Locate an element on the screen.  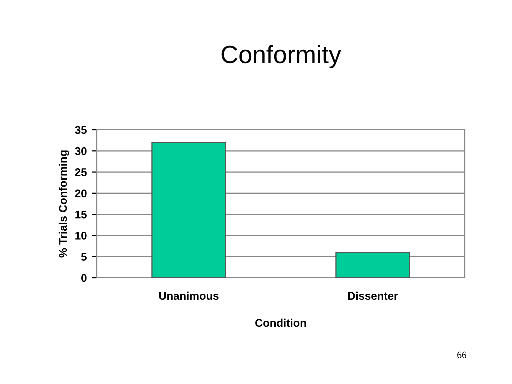
y-tick-label: 30 is located at coordinates (81, 151).